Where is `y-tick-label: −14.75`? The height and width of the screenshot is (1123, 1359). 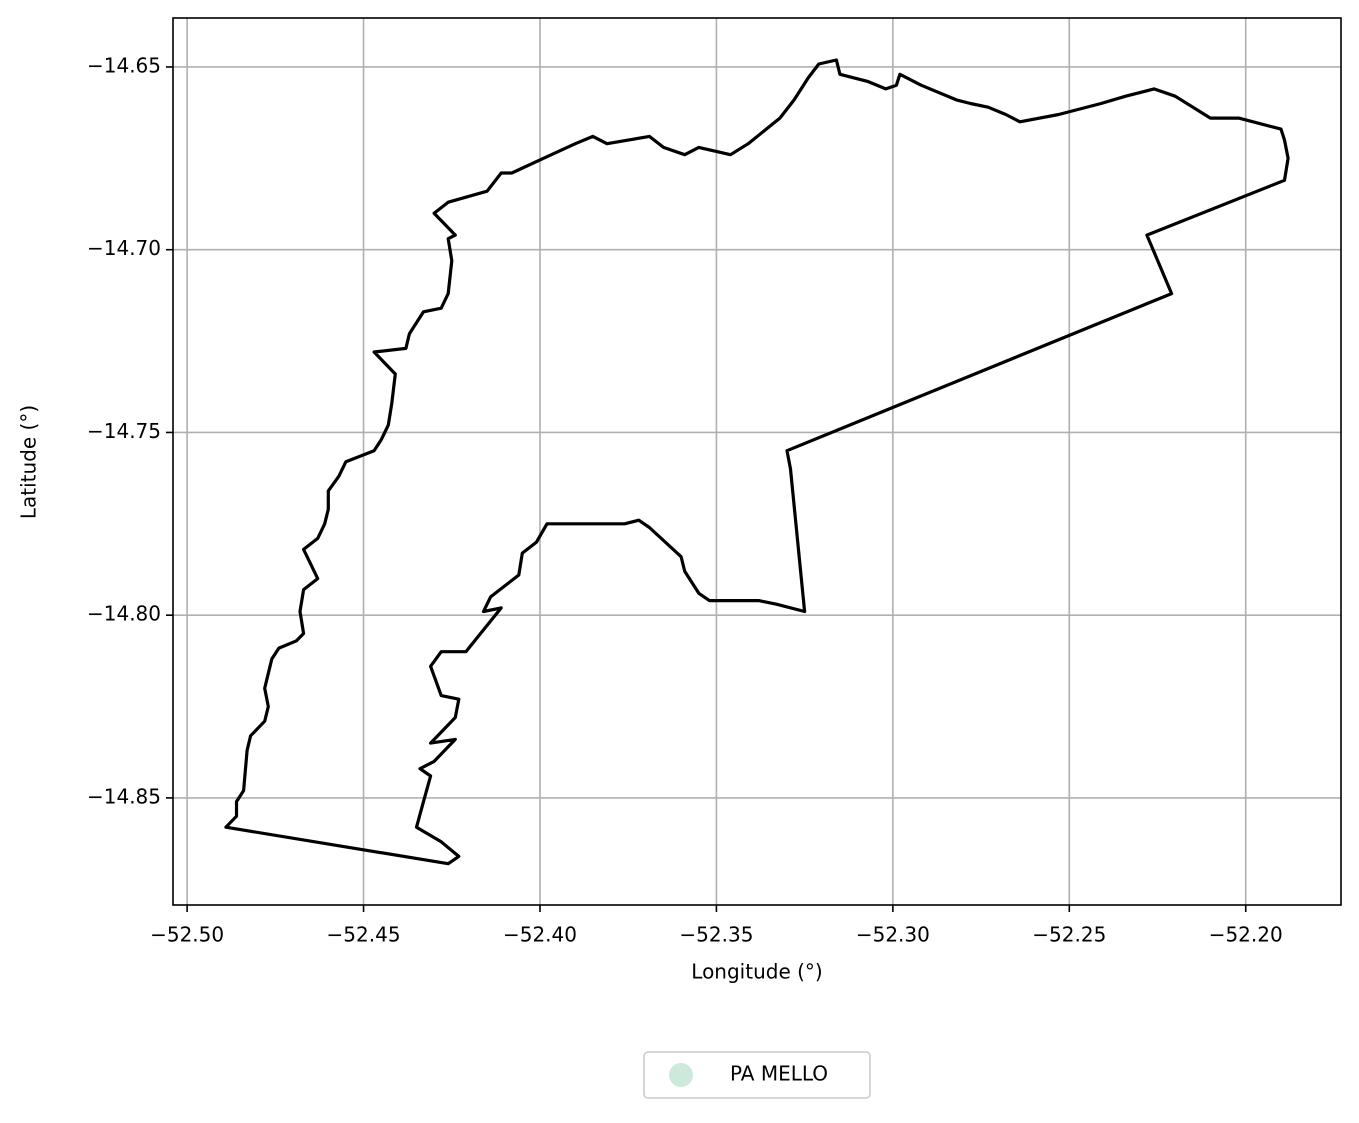 y-tick-label: −14.75 is located at coordinates (124, 431).